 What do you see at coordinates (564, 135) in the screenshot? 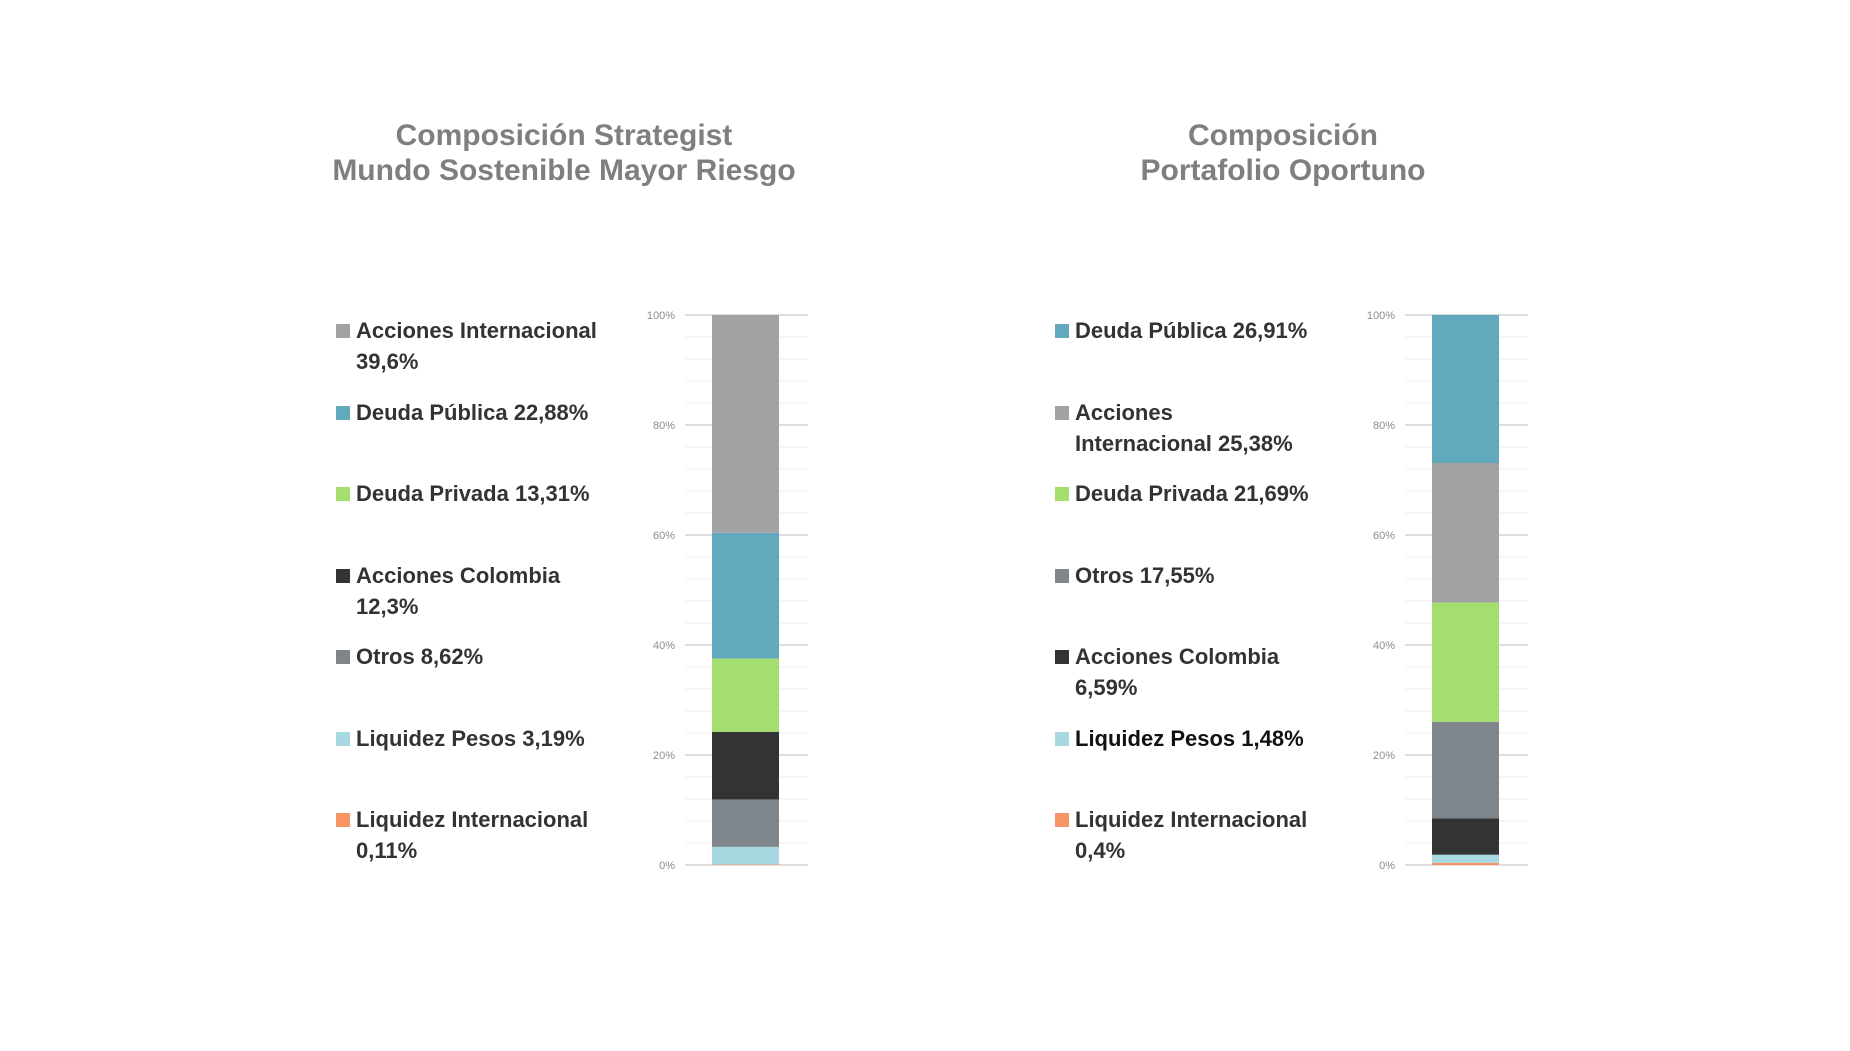
I see `chart-title-line-1: Composición Strategist` at bounding box center [564, 135].